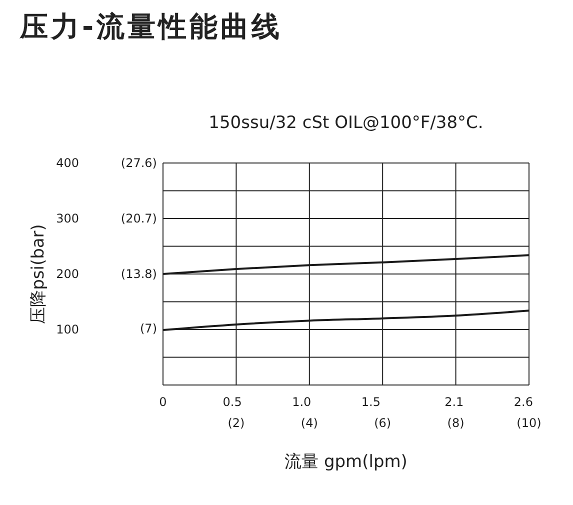  I want to click on x2-tick-label: (2), so click(236, 423).